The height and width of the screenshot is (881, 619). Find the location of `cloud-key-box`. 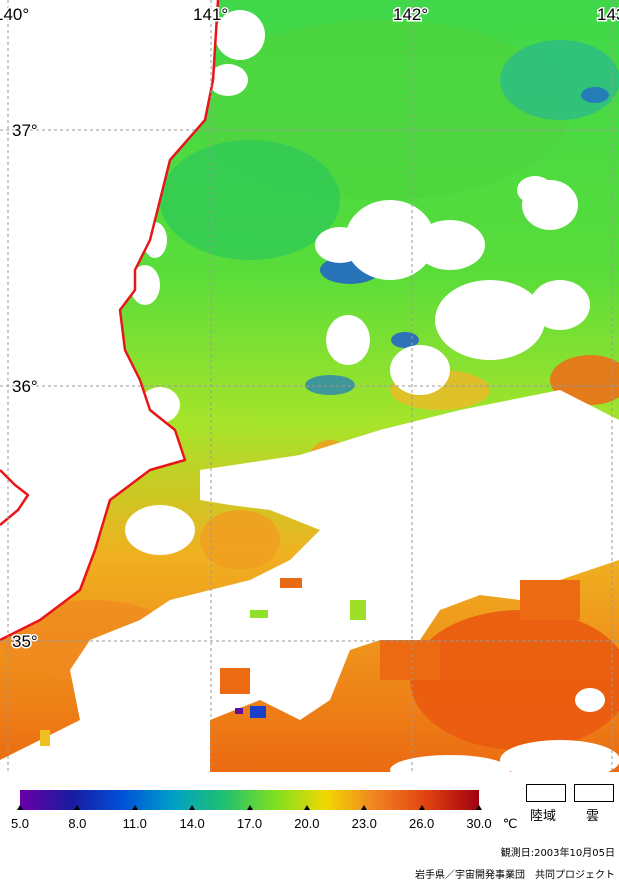

cloud-key-box is located at coordinates (594, 793).